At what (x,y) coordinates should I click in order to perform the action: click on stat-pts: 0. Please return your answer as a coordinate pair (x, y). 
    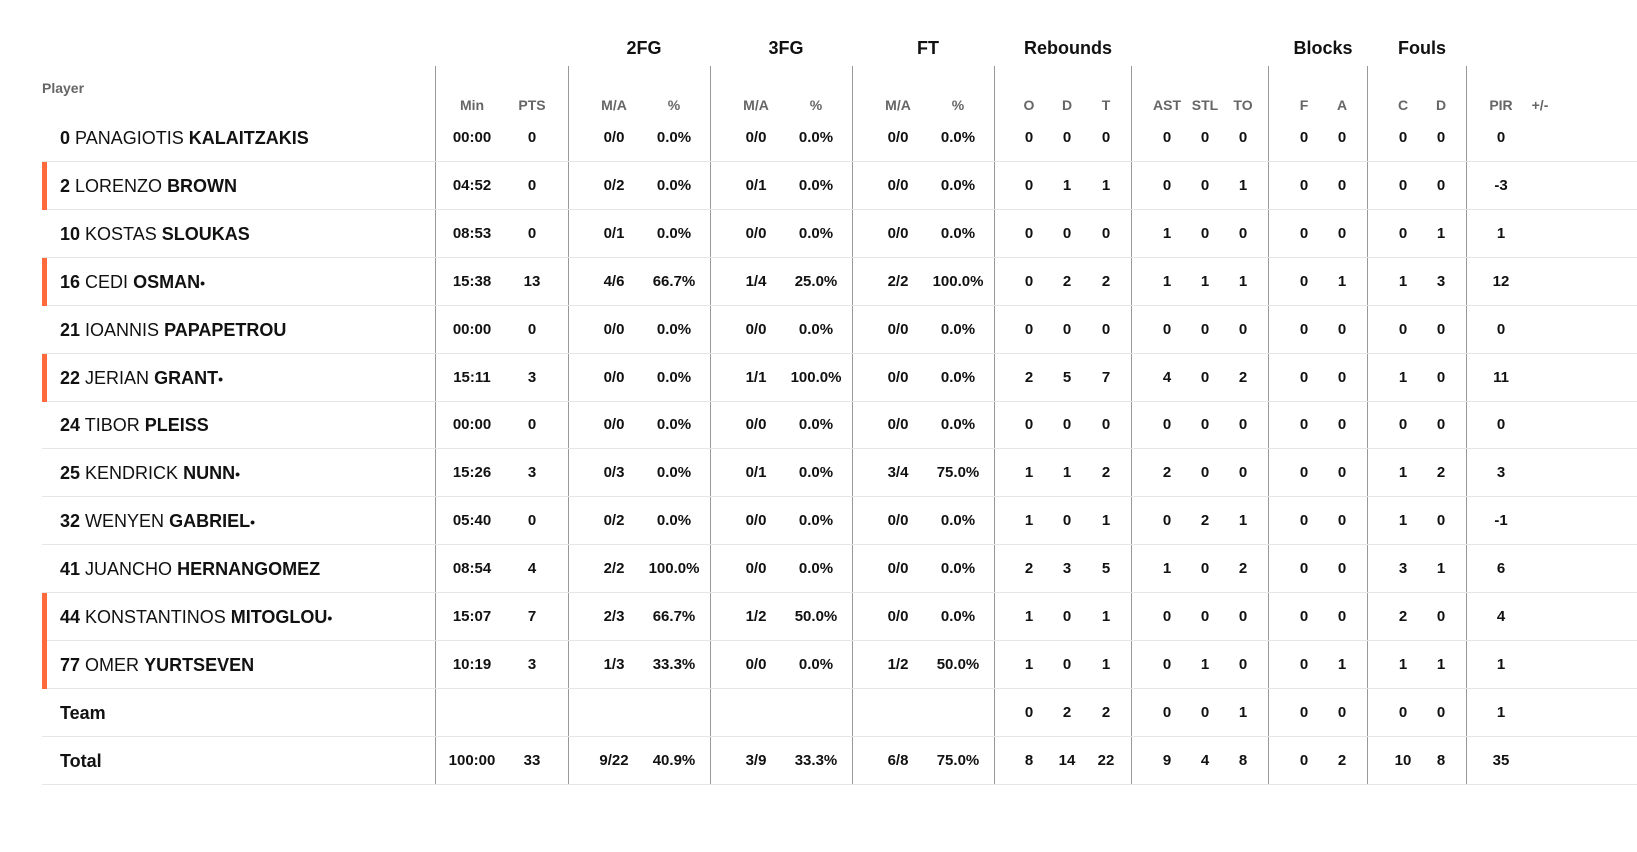
    Looking at the image, I should click on (532, 185).